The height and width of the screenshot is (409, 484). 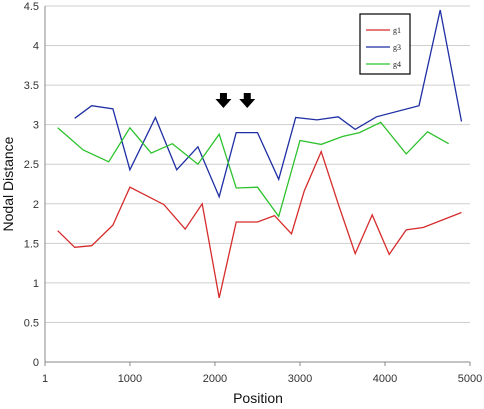 What do you see at coordinates (31, 165) in the screenshot?
I see `y-tick-label: 2.5` at bounding box center [31, 165].